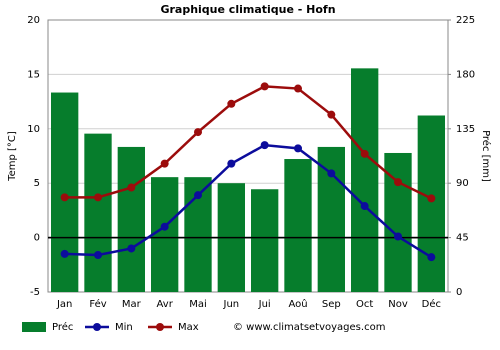 This screenshot has height=350, width=500. Describe the element at coordinates (462, 183) in the screenshot. I see `y2-tick-label: 90` at that location.